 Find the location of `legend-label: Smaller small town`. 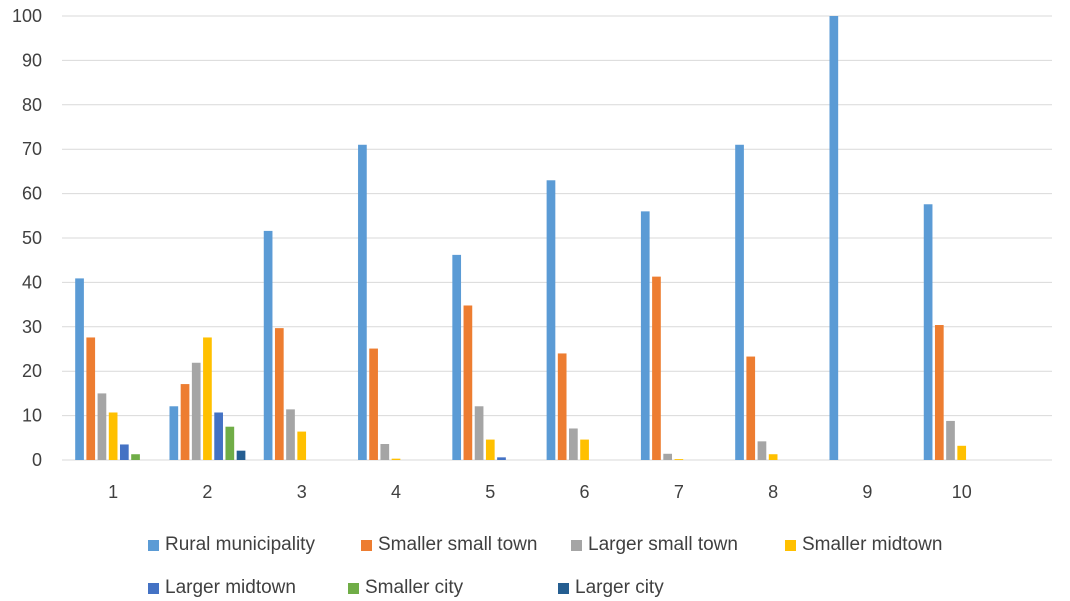

legend-label: Smaller small town is located at coordinates (458, 544).